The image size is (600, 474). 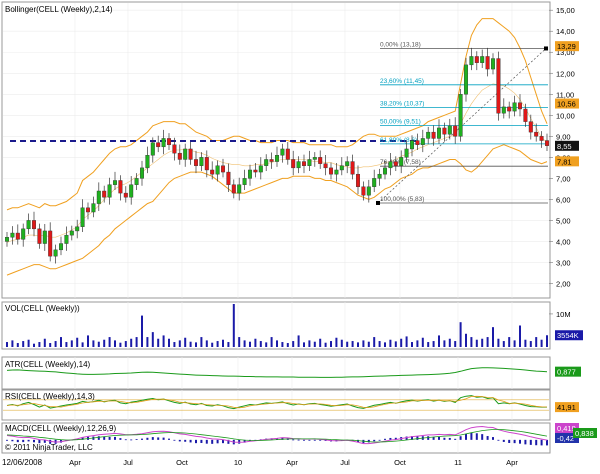 I want to click on x-tick-label: 11, so click(x=458, y=462).